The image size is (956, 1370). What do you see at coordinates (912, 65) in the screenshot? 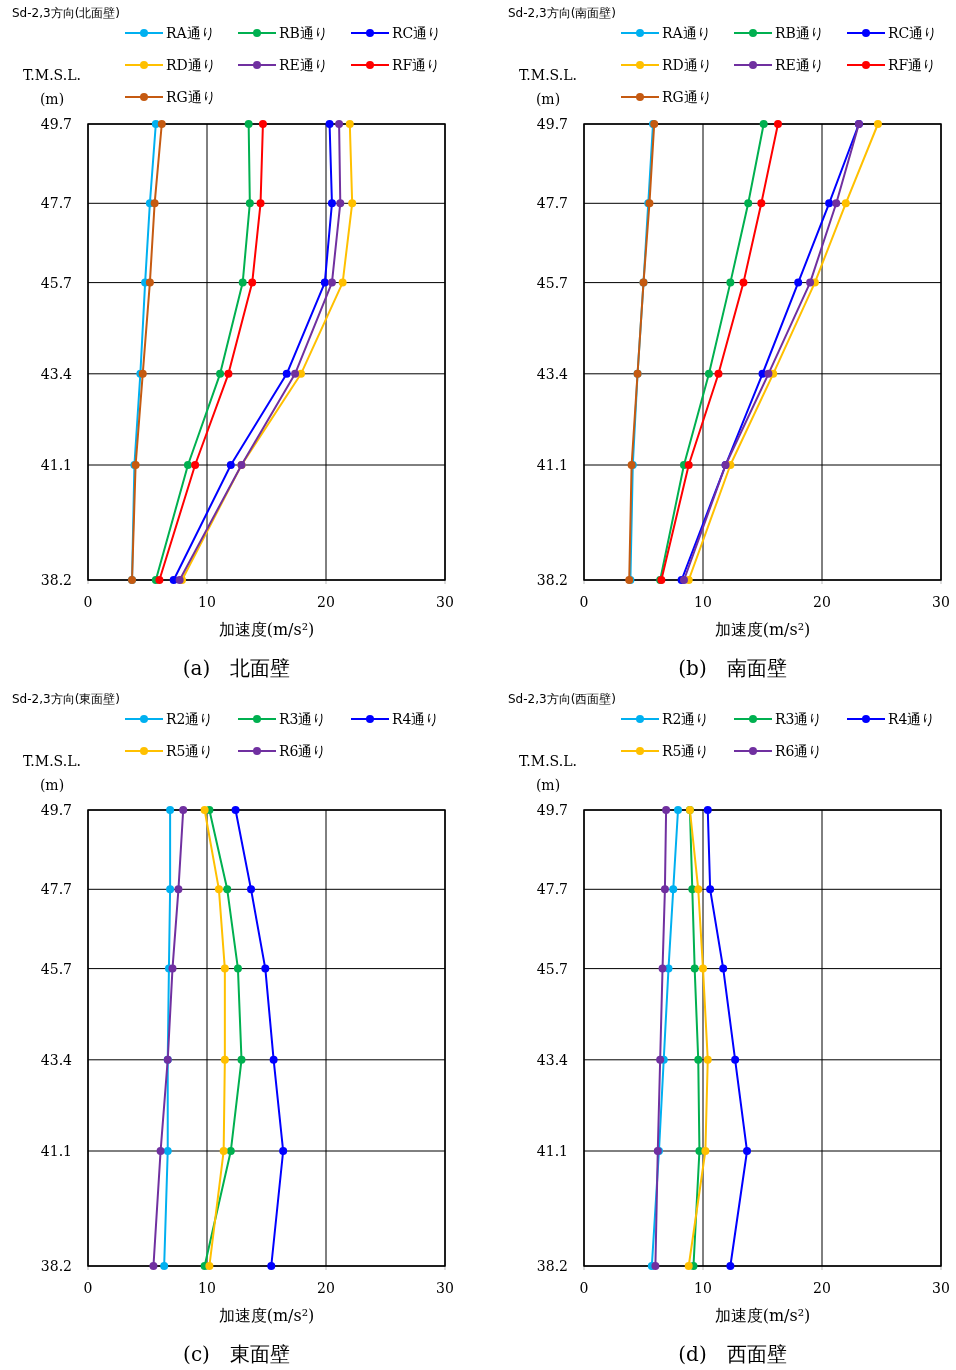
I see `legend-label: RF通り` at bounding box center [912, 65].